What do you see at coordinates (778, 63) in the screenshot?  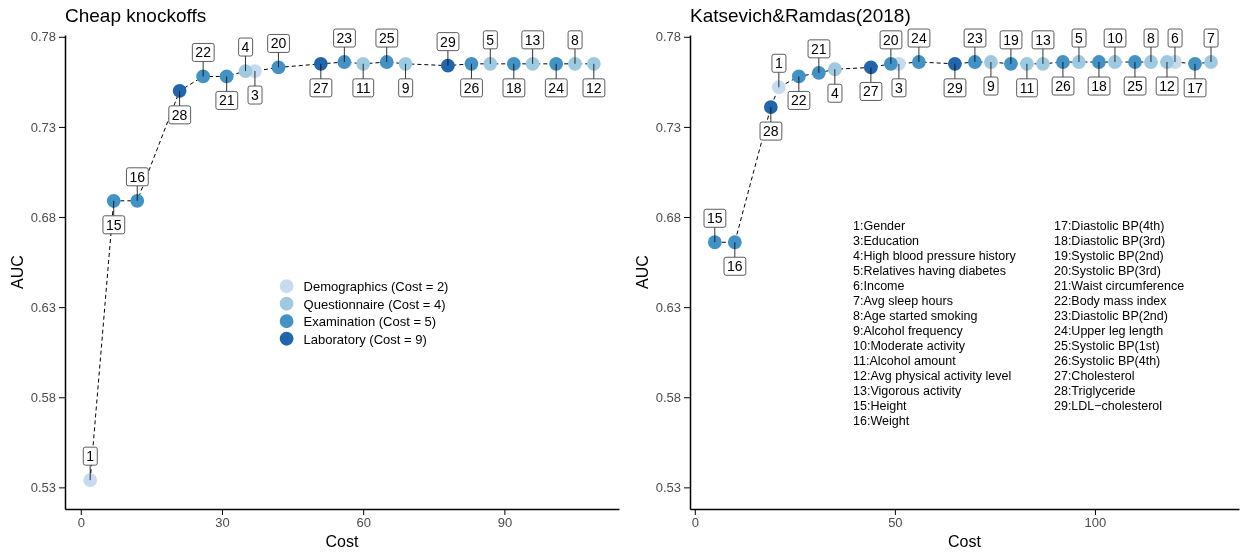 I see `annotation: 1` at bounding box center [778, 63].